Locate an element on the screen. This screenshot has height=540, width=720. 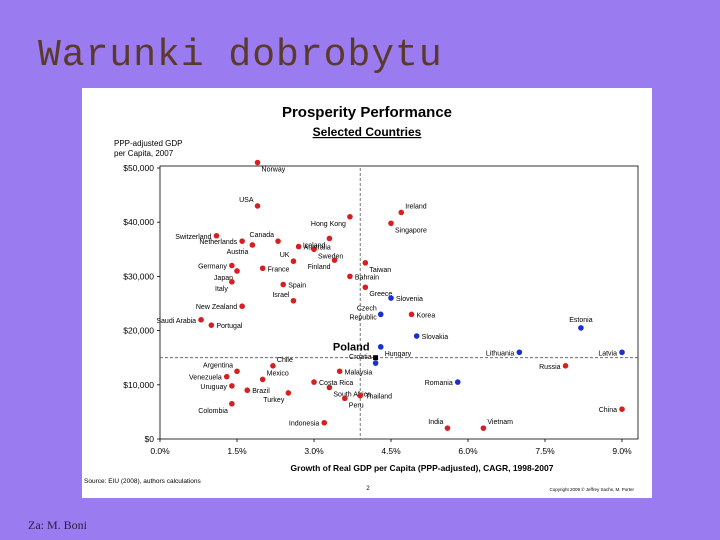
label-colombia: Colombia is located at coordinates (213, 411).